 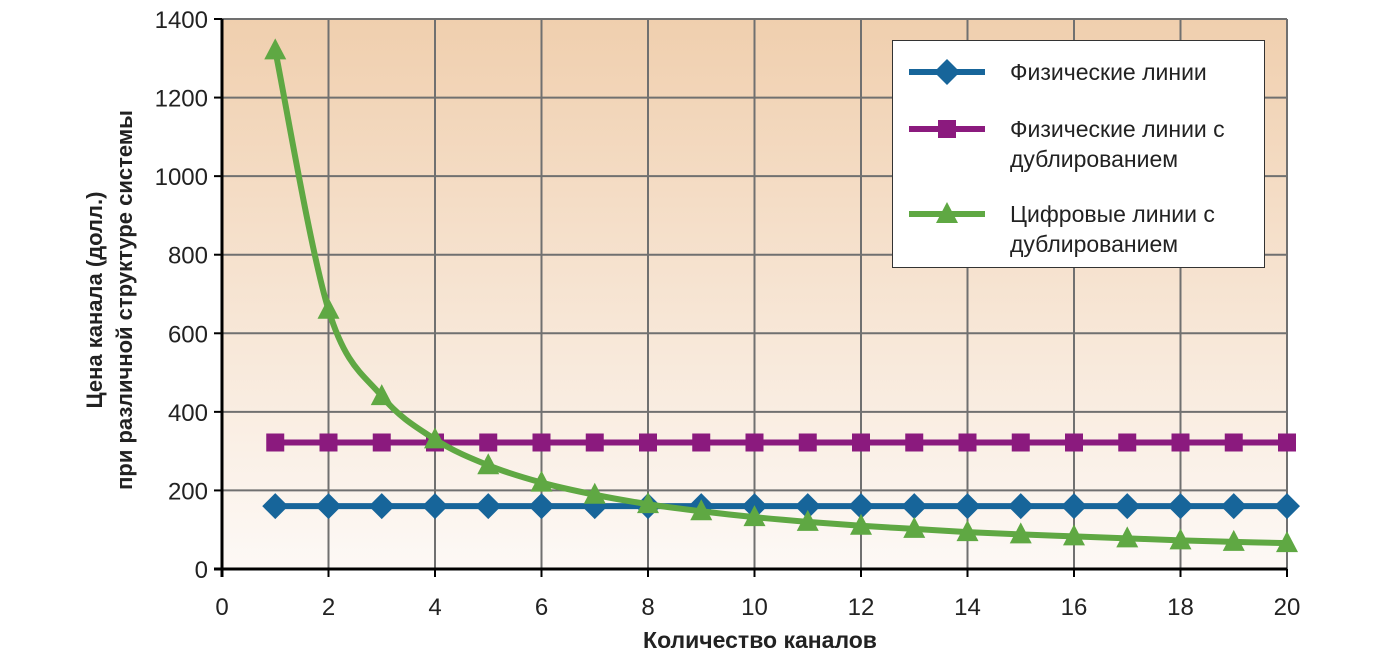 I want to click on y-tick-label: 400, so click(x=188, y=413).